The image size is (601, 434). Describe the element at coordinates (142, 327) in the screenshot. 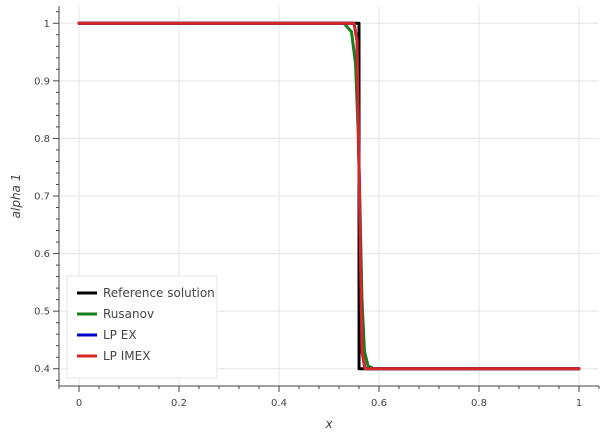

I see `legend: Reference solution Rusanov LP EX LP IMEX` at that location.